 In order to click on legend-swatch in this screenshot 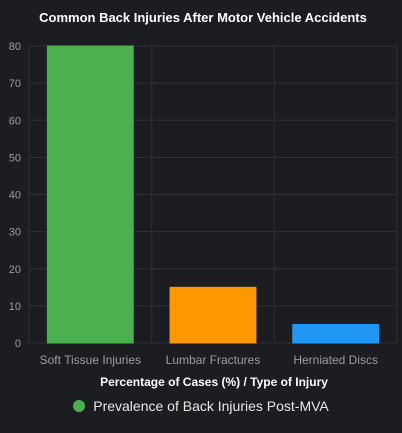, I will do `click(79, 406)`.